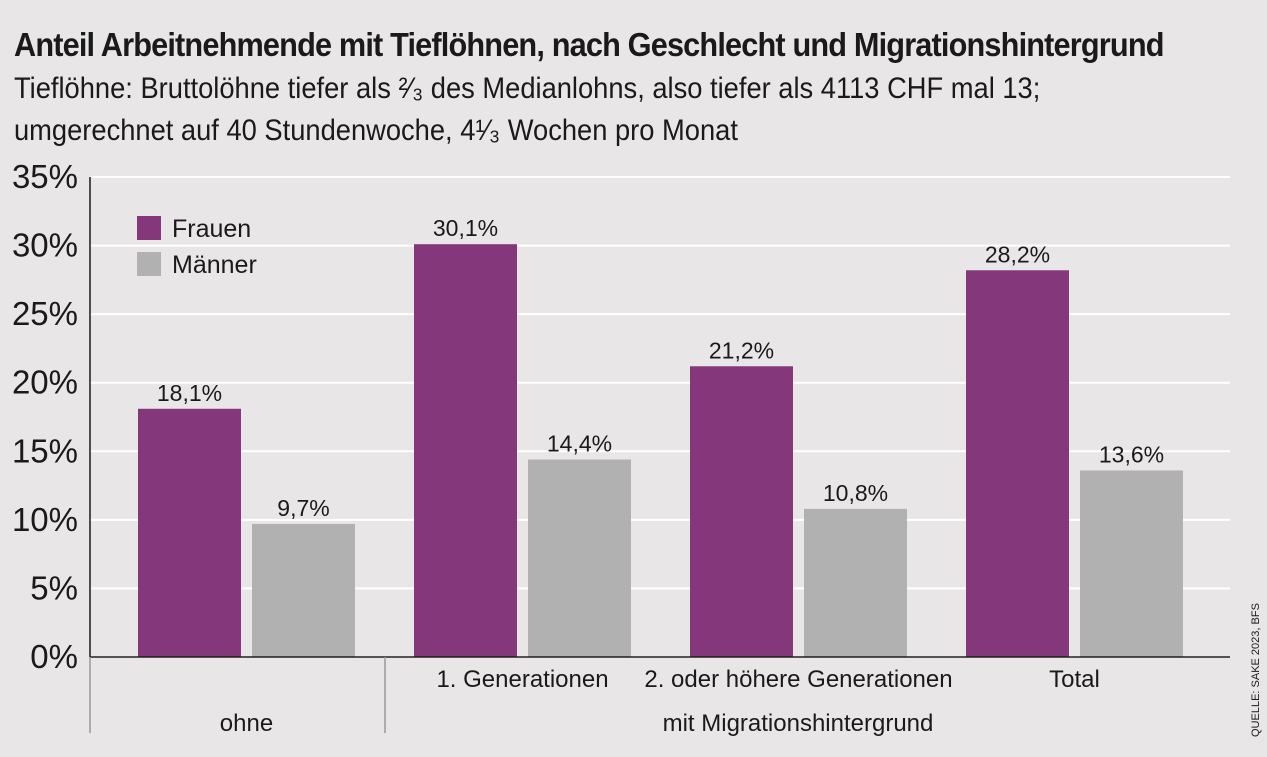 The height and width of the screenshot is (757, 1267). I want to click on y-tick-label-10: 10%, so click(45, 519).